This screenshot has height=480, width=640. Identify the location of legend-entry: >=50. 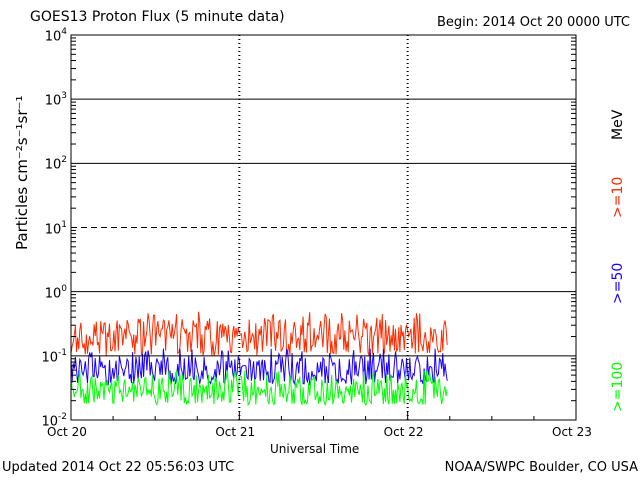
(618, 283).